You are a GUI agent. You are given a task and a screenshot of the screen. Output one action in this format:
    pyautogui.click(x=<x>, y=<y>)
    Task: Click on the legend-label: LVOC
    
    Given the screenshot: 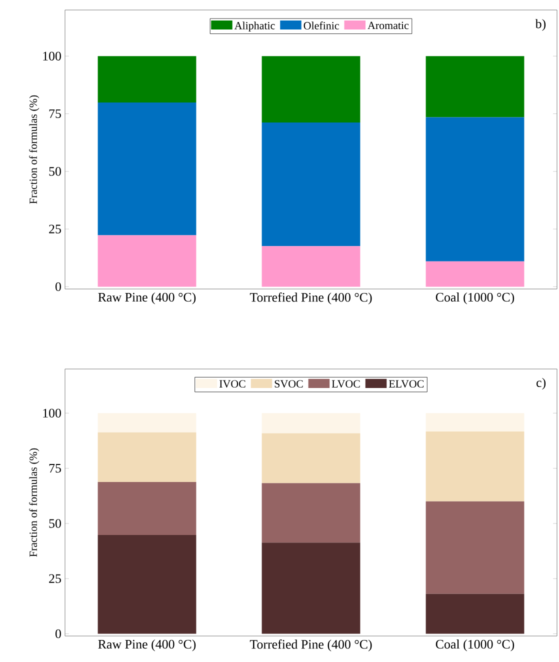 What is the action you would take?
    pyautogui.click(x=346, y=384)
    